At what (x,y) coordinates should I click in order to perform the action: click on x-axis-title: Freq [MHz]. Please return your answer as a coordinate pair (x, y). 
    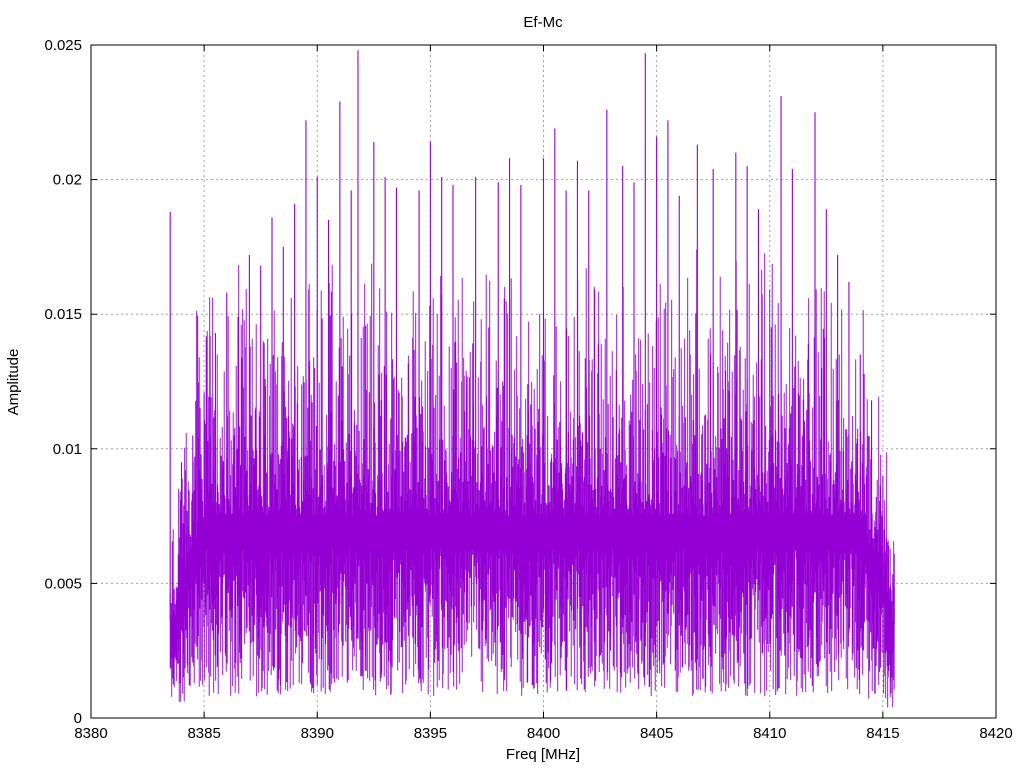
    Looking at the image, I should click on (543, 754).